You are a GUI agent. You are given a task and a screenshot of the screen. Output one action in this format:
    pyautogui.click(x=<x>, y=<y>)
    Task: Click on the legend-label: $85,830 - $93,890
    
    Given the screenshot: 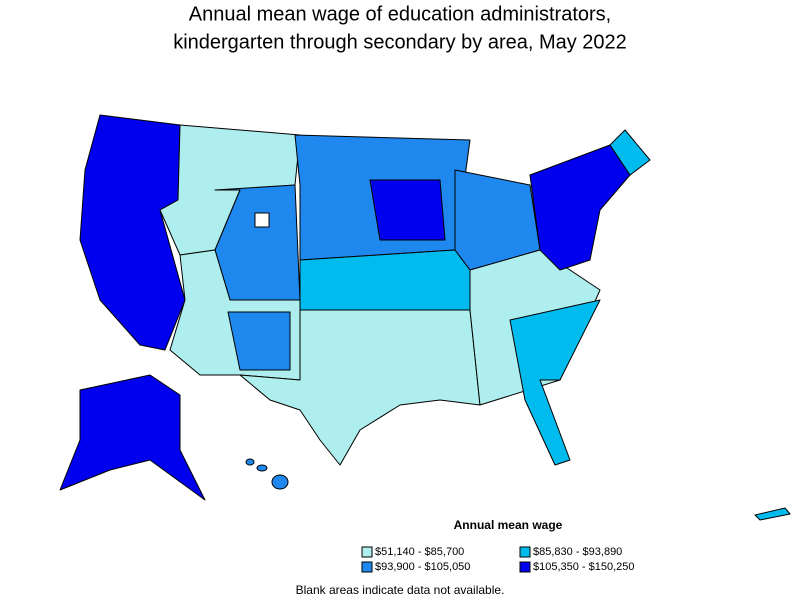 What is the action you would take?
    pyautogui.click(x=577, y=552)
    